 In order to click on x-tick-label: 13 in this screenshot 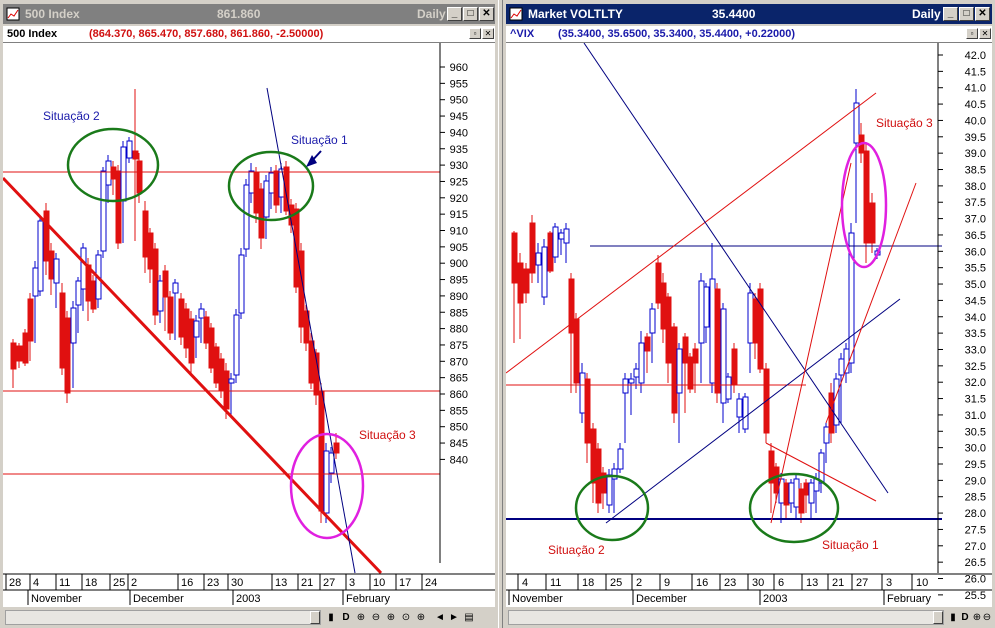, I will do `click(812, 583)`.